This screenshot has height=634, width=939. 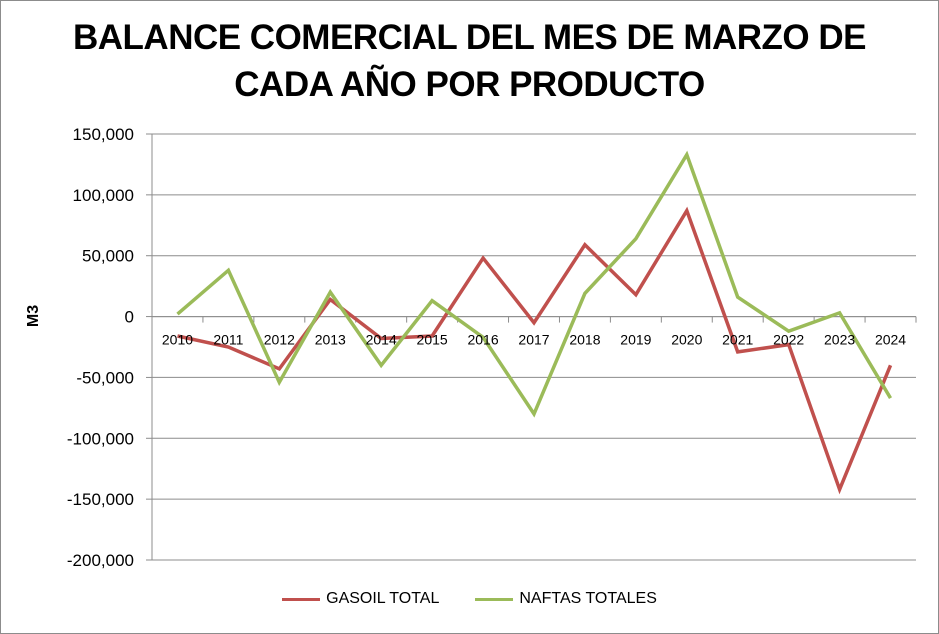 What do you see at coordinates (737, 340) in the screenshot?
I see `x-tick-label: 2021` at bounding box center [737, 340].